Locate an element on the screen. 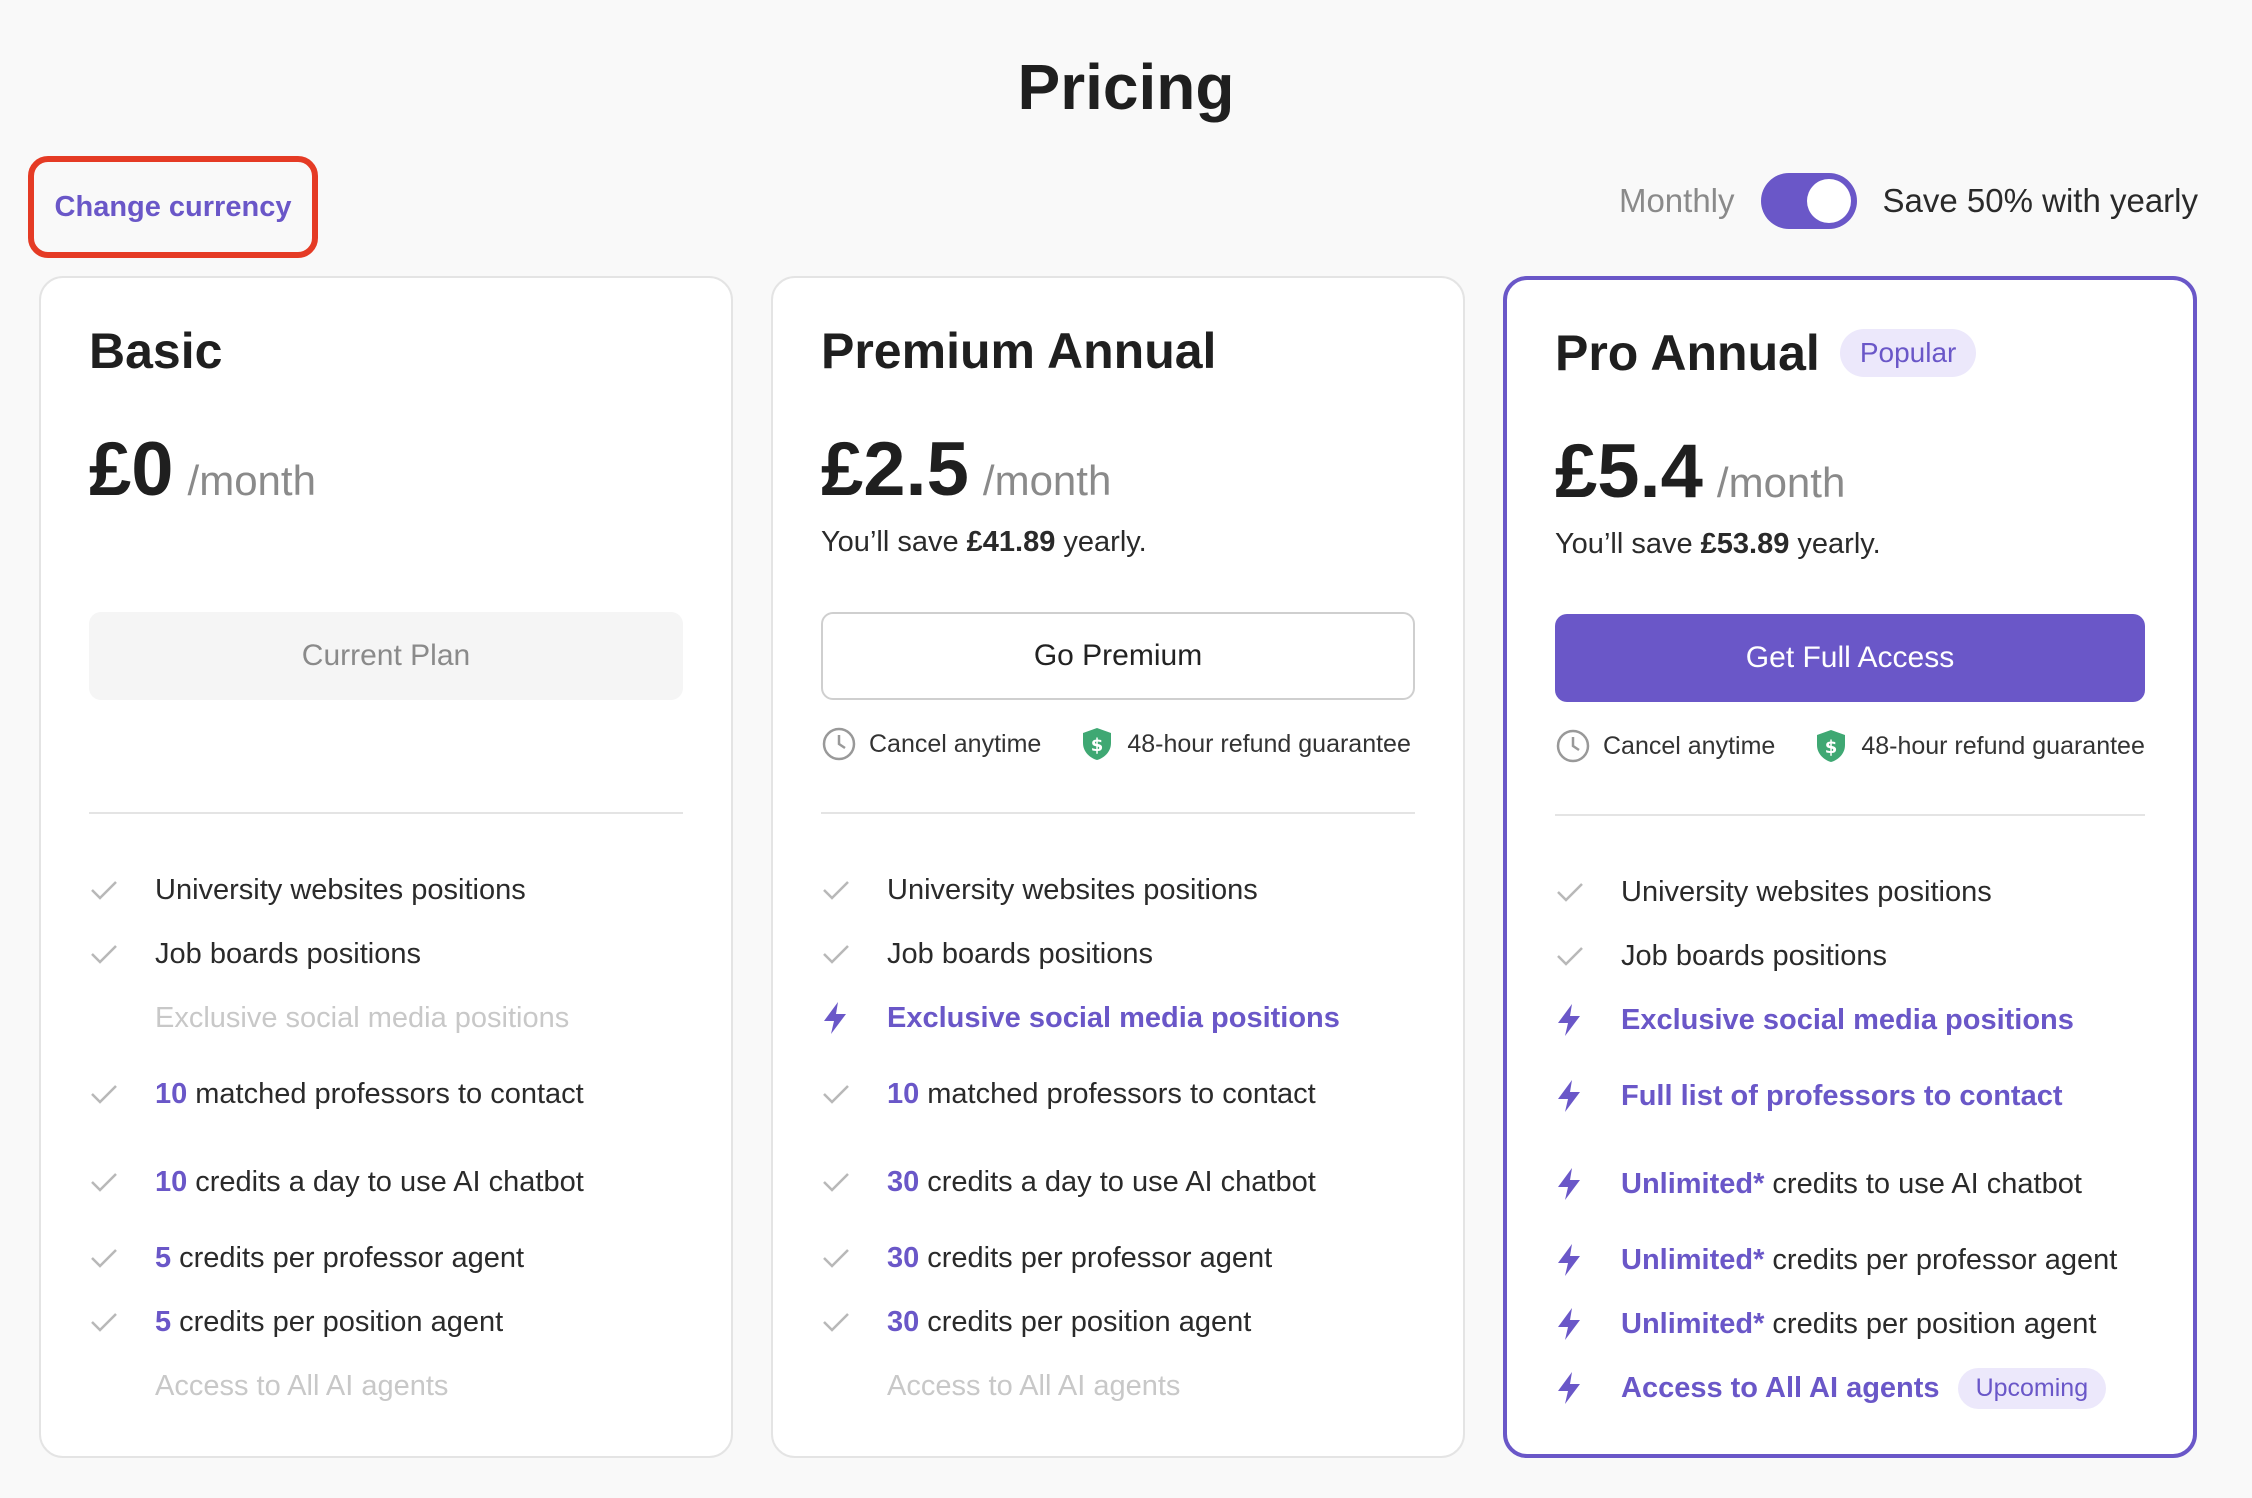  feature-text: matched professors to contact is located at coordinates (389, 1093).